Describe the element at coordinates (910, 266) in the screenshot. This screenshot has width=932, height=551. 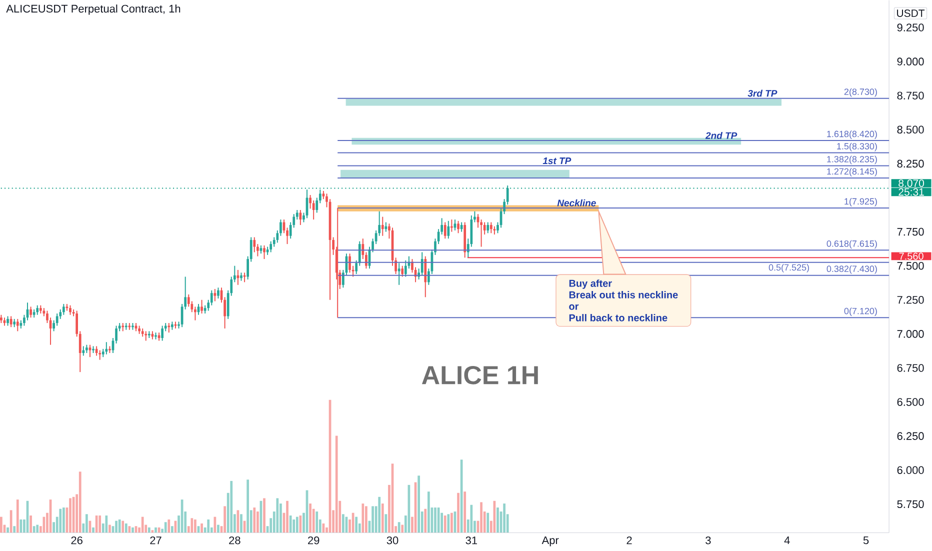
I see `y-tick-label: 7.500` at that location.